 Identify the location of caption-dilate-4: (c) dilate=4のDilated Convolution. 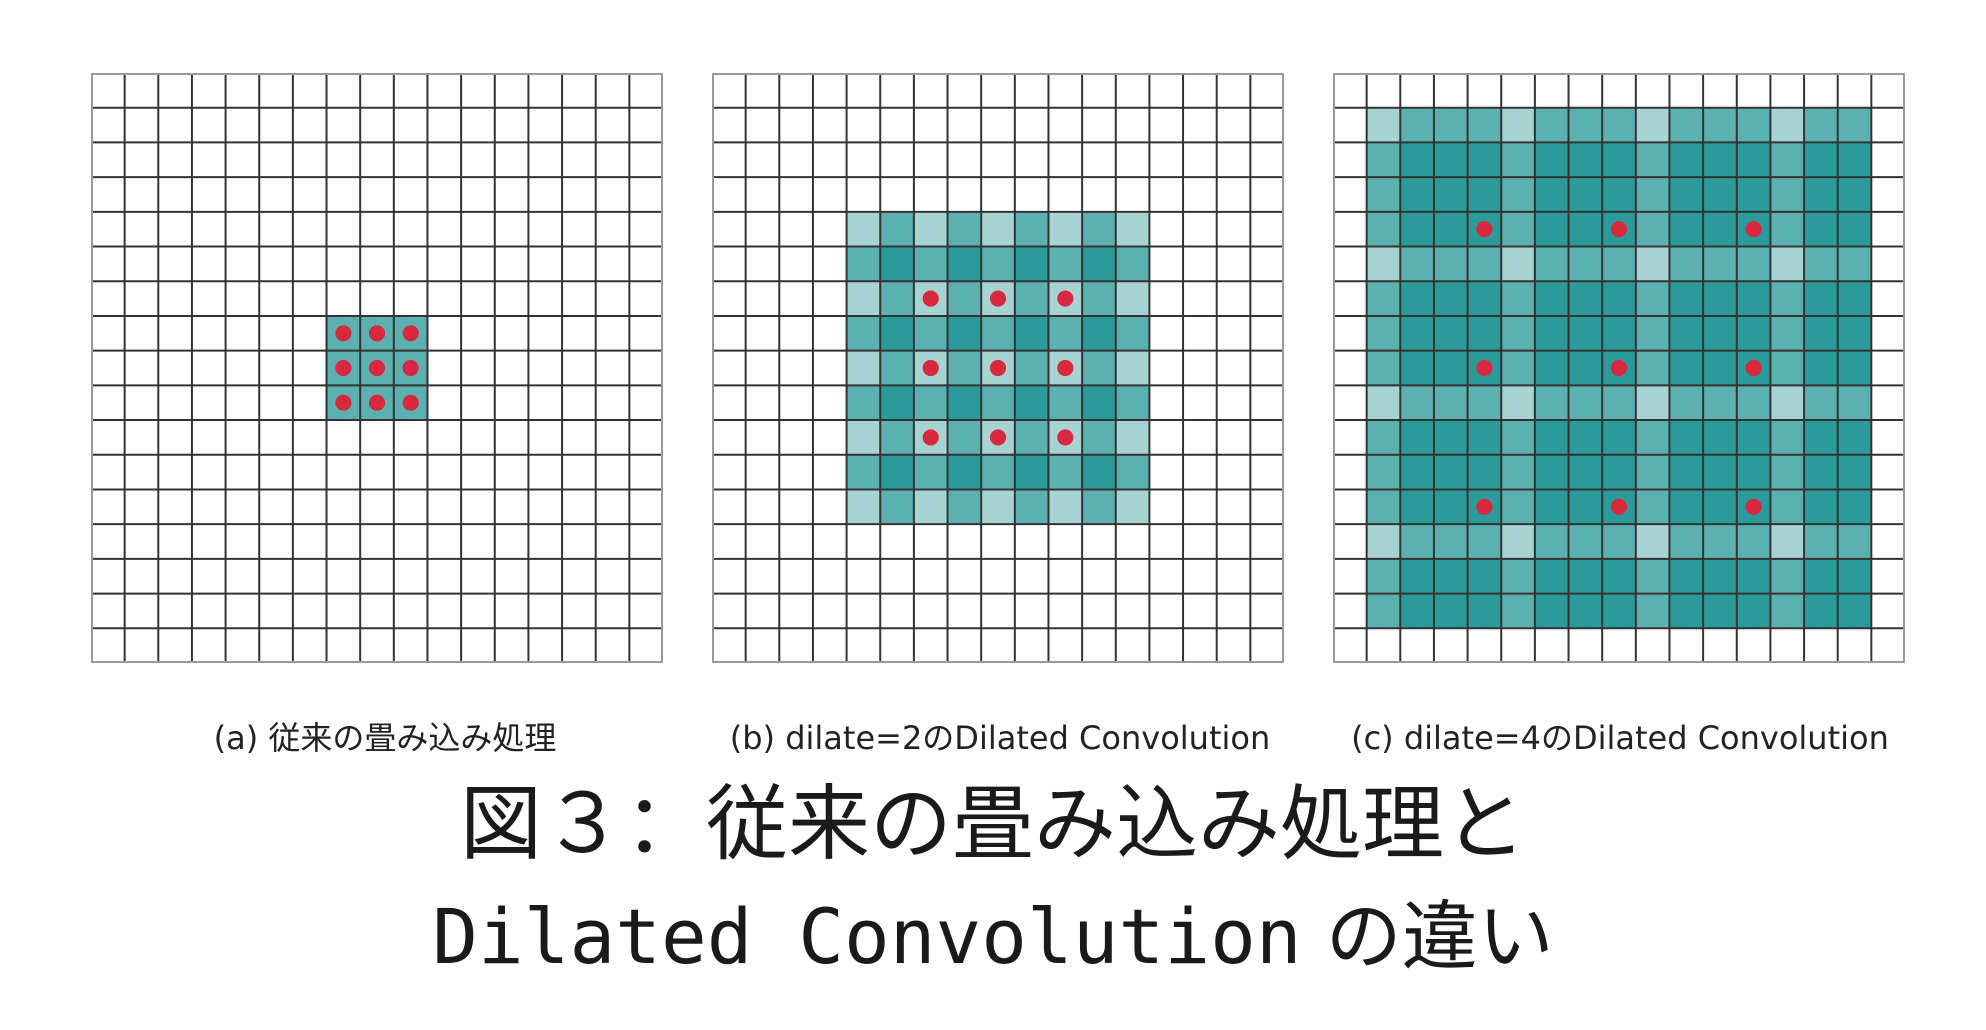
(1620, 738).